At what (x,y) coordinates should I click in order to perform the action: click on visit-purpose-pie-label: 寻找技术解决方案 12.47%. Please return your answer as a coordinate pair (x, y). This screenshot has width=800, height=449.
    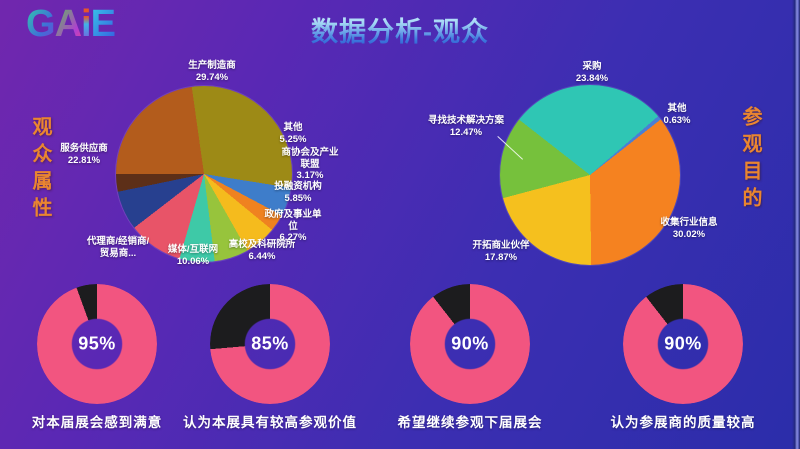
    Looking at the image, I should click on (466, 126).